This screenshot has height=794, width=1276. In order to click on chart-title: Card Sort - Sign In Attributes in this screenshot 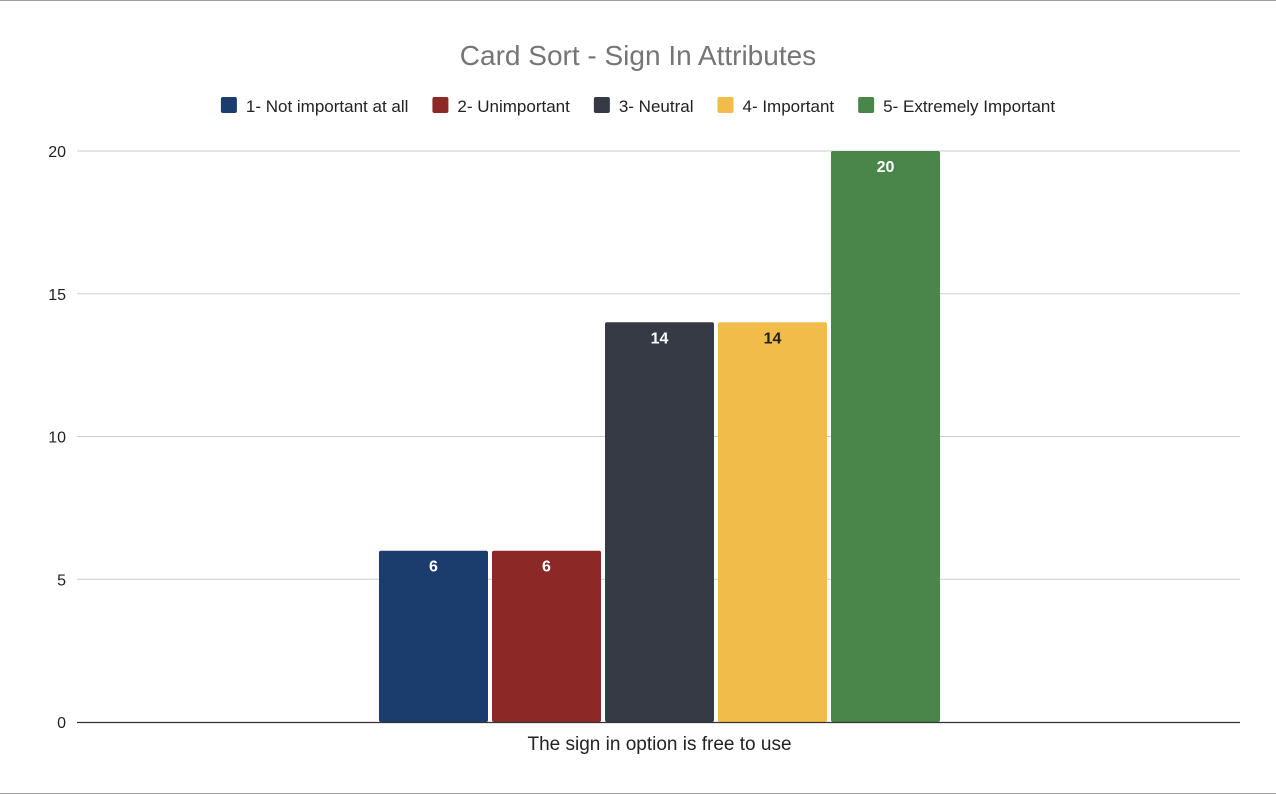, I will do `click(638, 55)`.